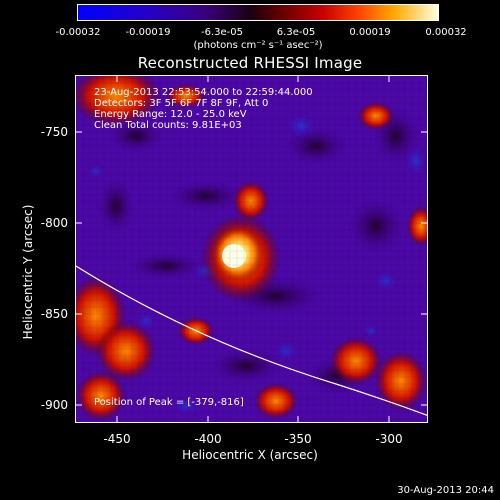 The image size is (500, 500). What do you see at coordinates (54, 223) in the screenshot?
I see `y-tick-label: -800` at bounding box center [54, 223].